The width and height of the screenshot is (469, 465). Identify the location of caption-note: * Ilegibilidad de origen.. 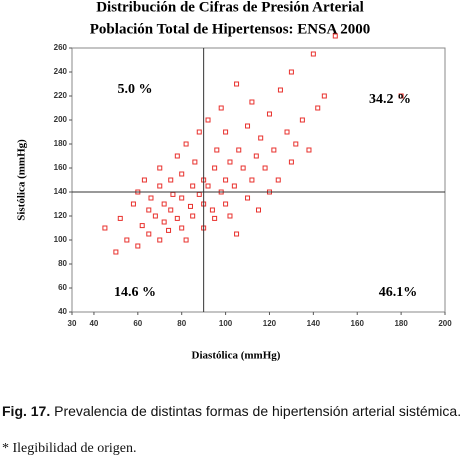
(69, 448).